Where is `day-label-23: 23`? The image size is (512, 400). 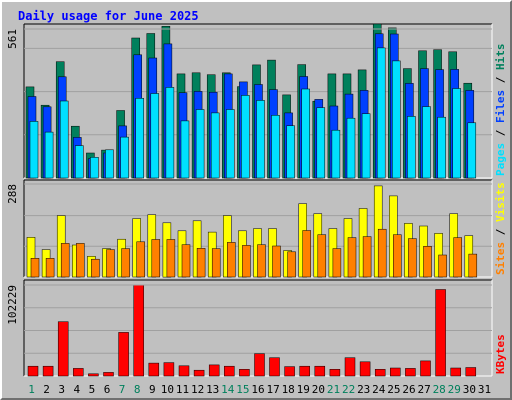 day-label-23: 23 is located at coordinates (363, 389).